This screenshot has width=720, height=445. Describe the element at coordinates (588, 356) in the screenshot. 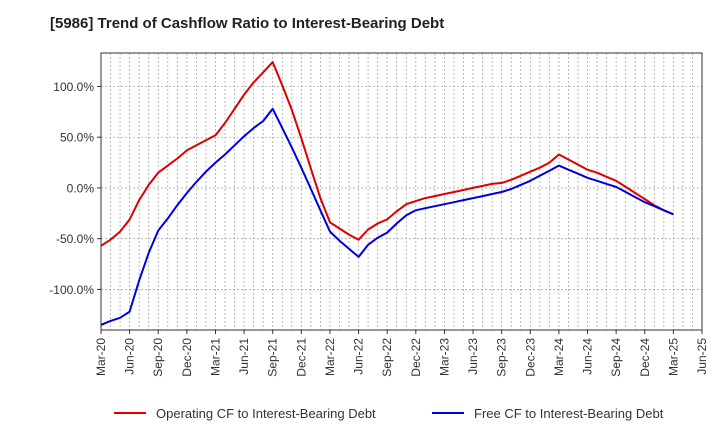

I see `x-tick-label: Jun-24` at that location.